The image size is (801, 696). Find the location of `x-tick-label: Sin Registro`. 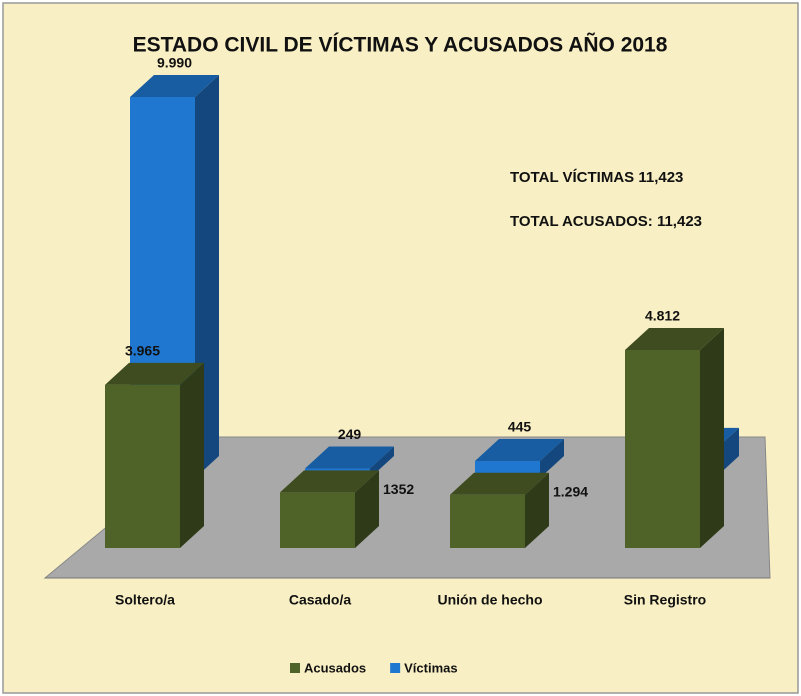

x-tick-label: Sin Registro is located at coordinates (665, 600).